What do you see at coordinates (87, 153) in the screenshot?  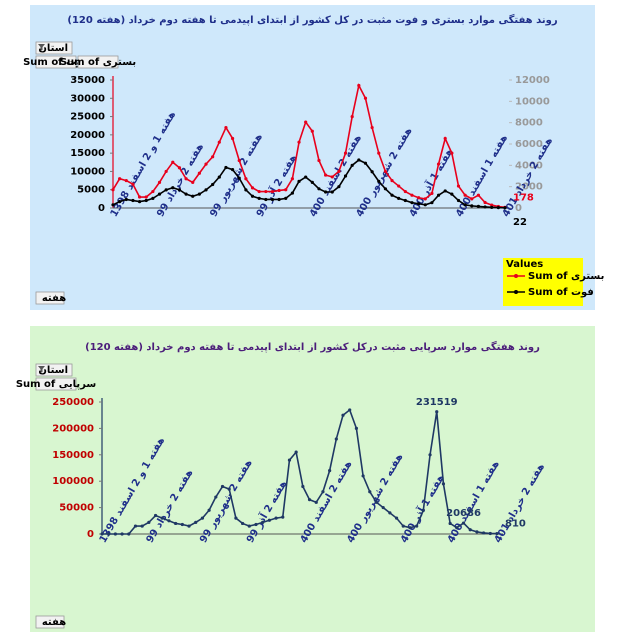 I see `y-tick-label: 15000` at bounding box center [87, 153].